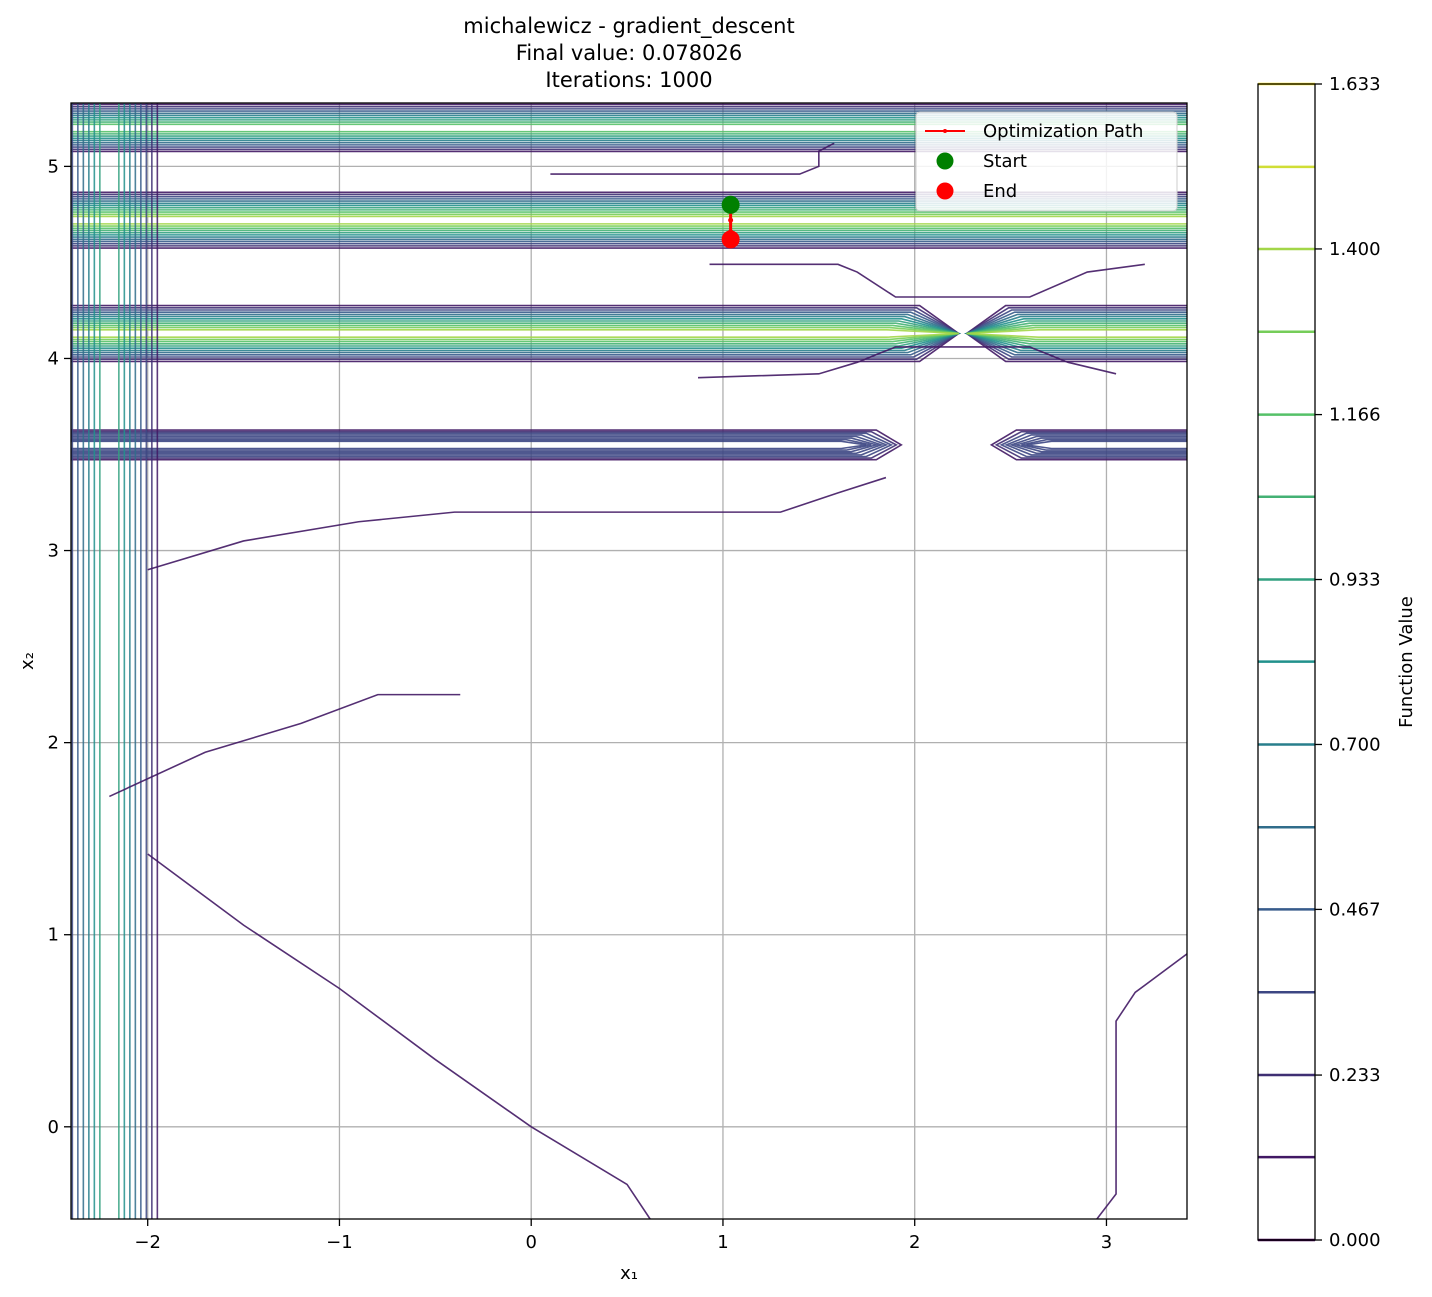 The image size is (1432, 1297). Describe the element at coordinates (339, 1242) in the screenshot. I see `x-tick-label: −1` at that location.